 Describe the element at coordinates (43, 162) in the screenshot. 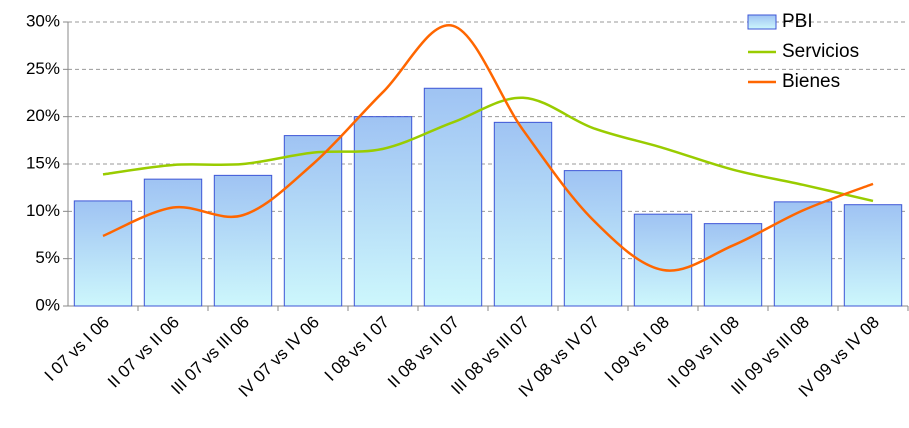

I see `y-tick-label: 15%` at that location.